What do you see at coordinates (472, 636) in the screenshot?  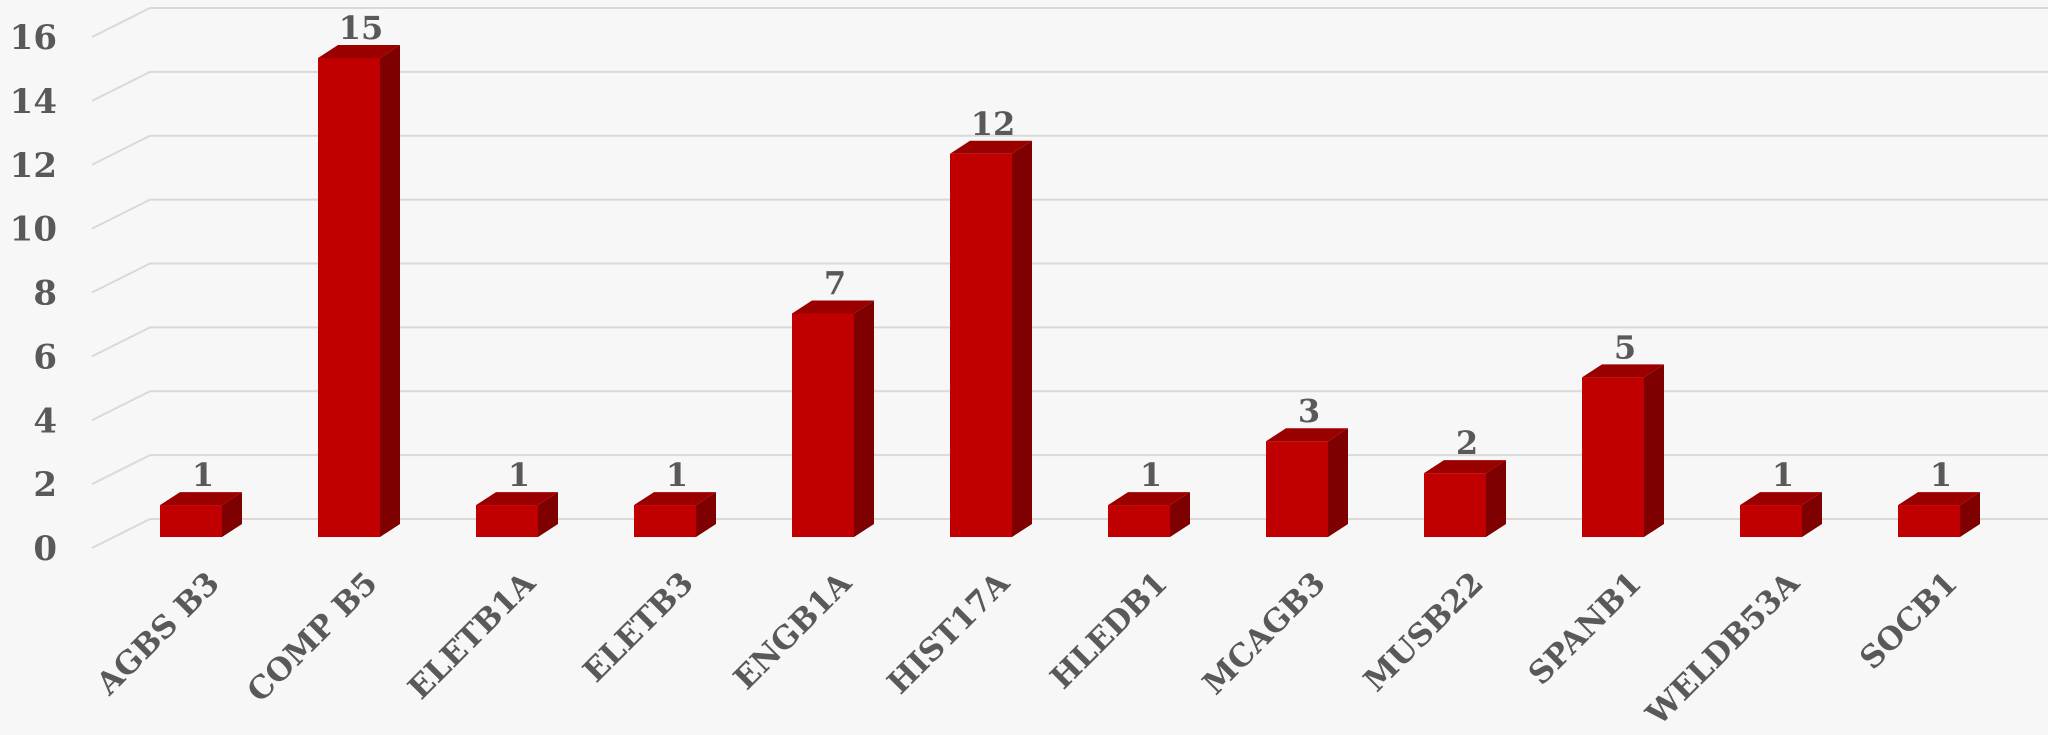 I see `x-tick-label: ELETB1A` at bounding box center [472, 636].